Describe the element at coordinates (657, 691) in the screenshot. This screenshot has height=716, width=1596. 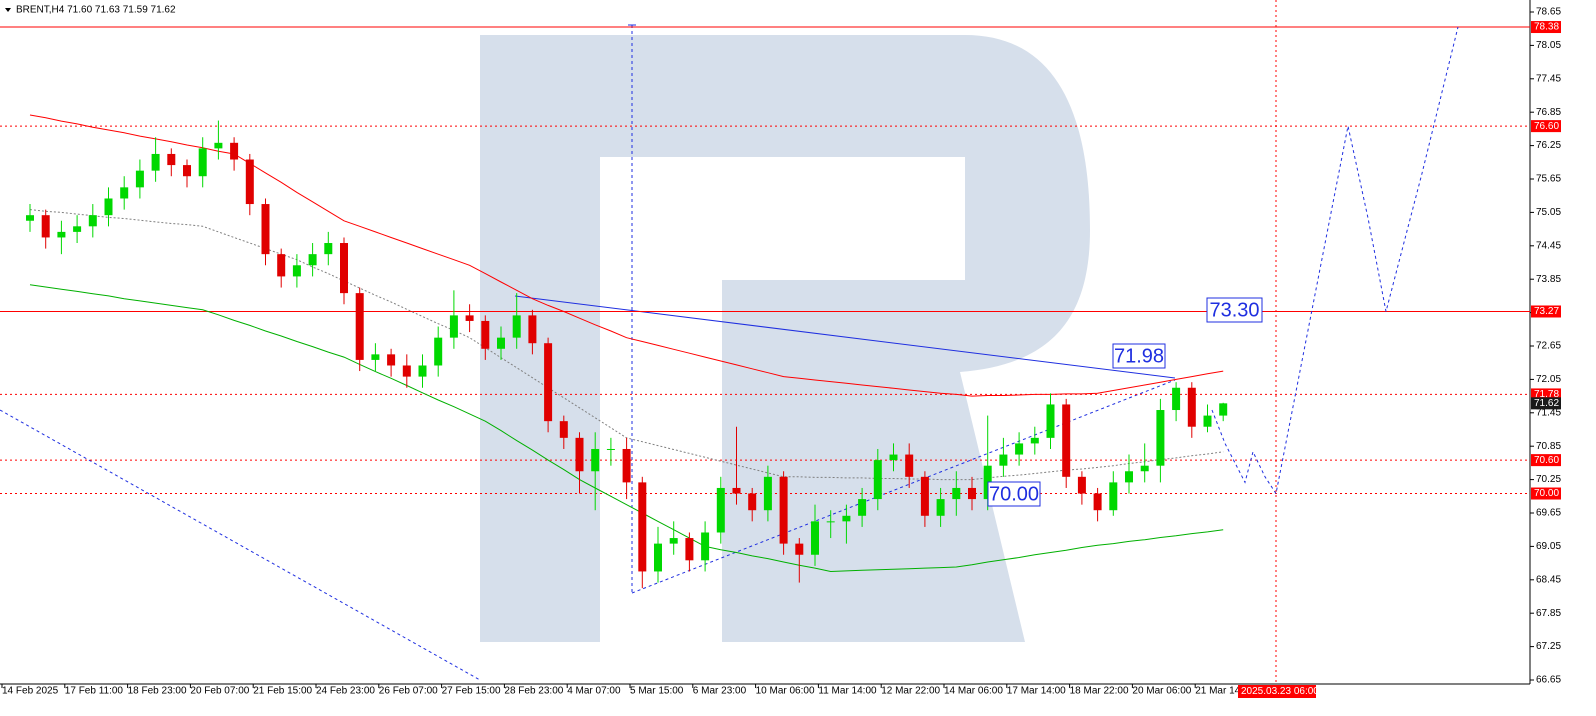
I see `x-tick-label: 5 Mar 15:00` at that location.